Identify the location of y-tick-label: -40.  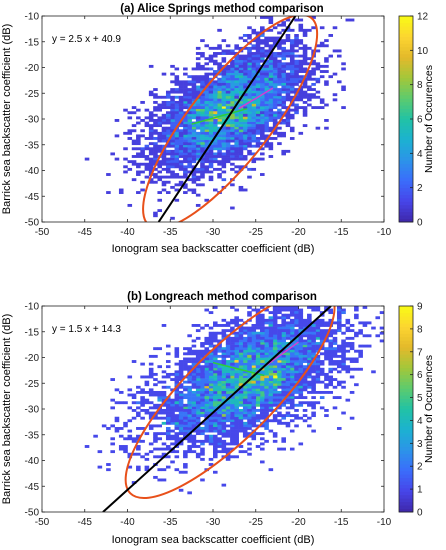
(32, 171).